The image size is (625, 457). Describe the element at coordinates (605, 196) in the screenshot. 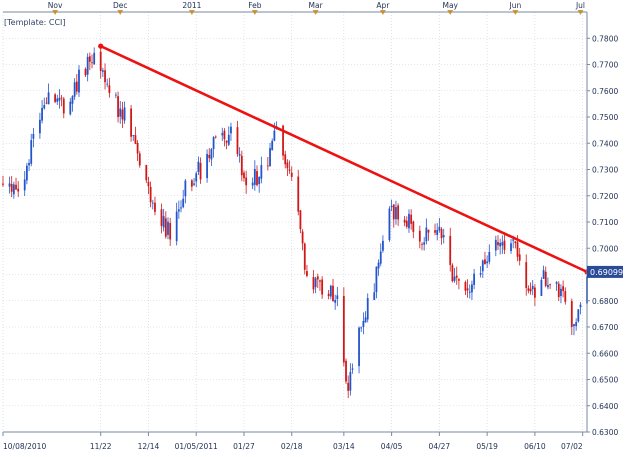

I see `y-tick-label: 0.7200` at that location.